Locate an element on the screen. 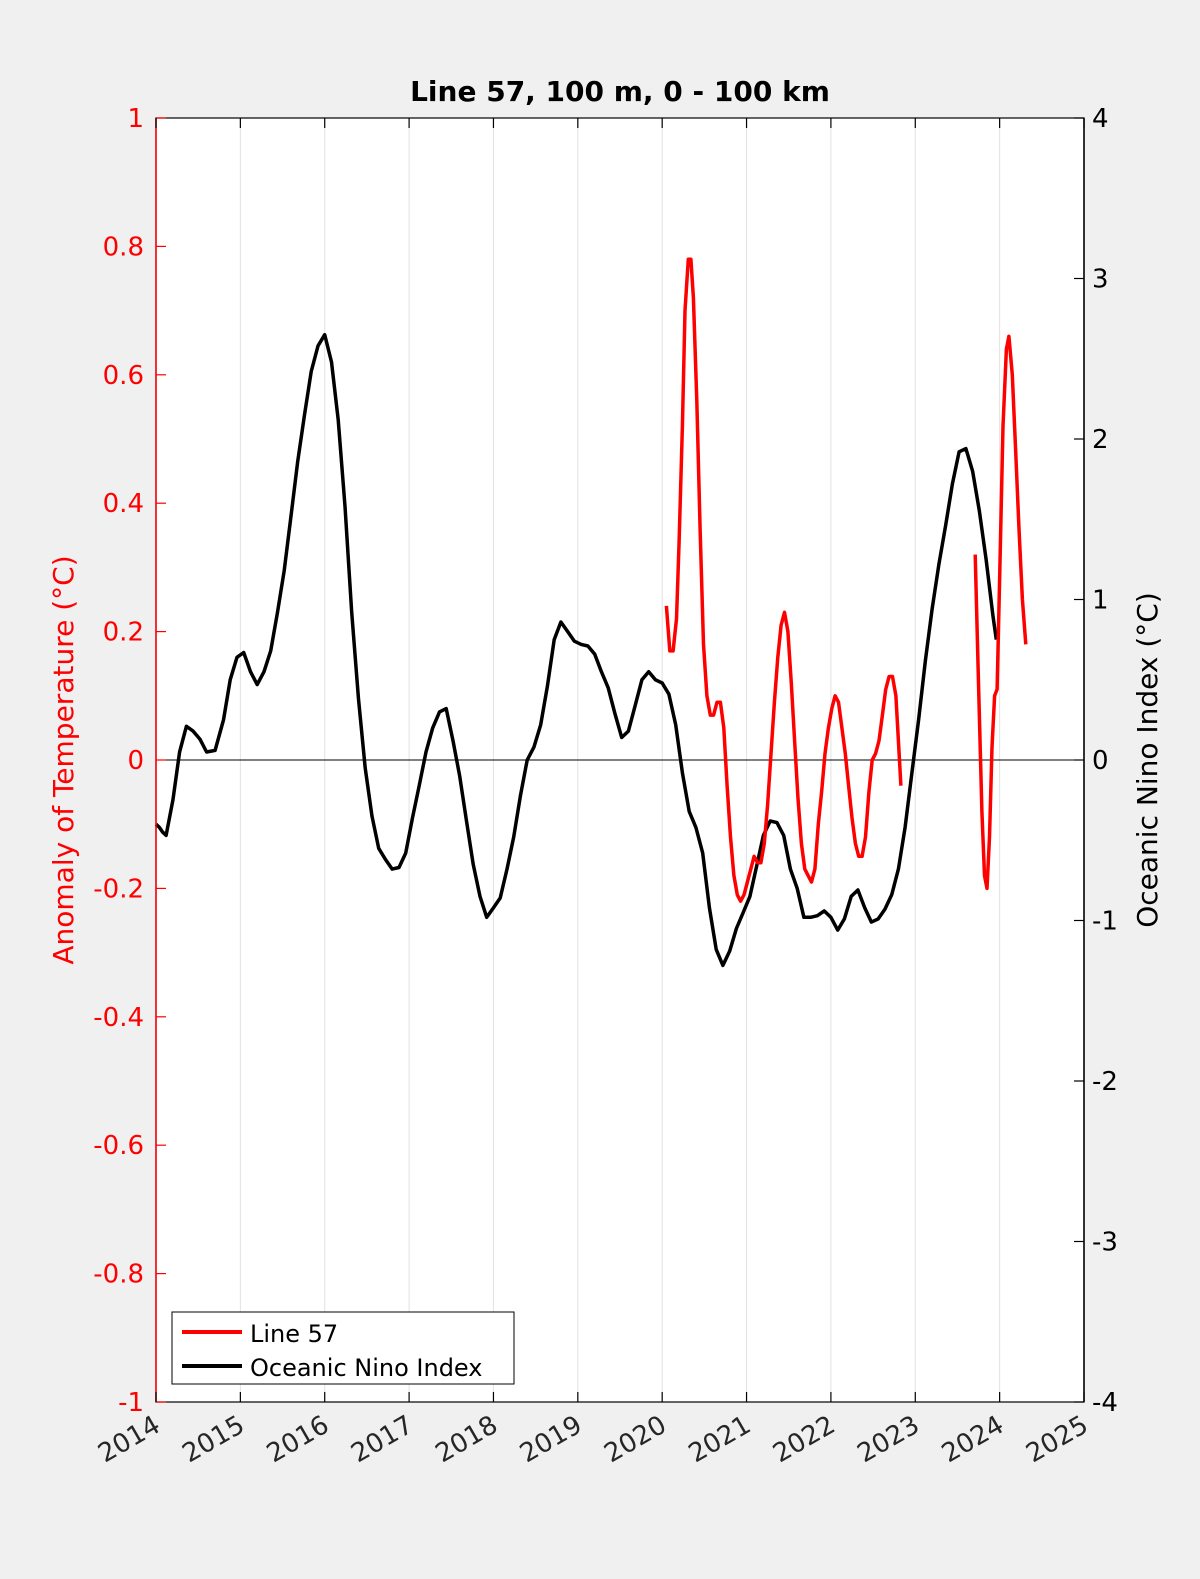 Image resolution: width=1200 pixels, height=1579 pixels. legend: Line 57 Oceanic Nino Index is located at coordinates (343, 1348).